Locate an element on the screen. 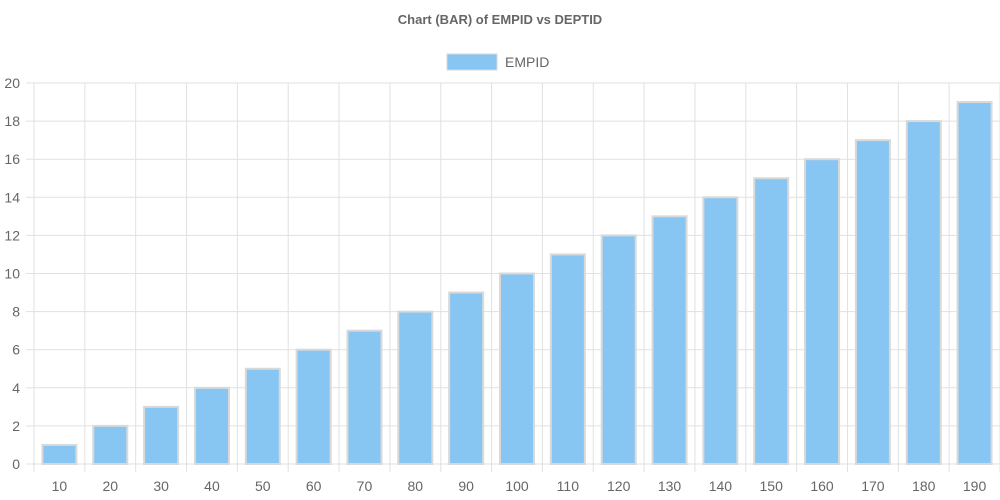 The height and width of the screenshot is (500, 1000). x-tick-label: 50 is located at coordinates (263, 486).